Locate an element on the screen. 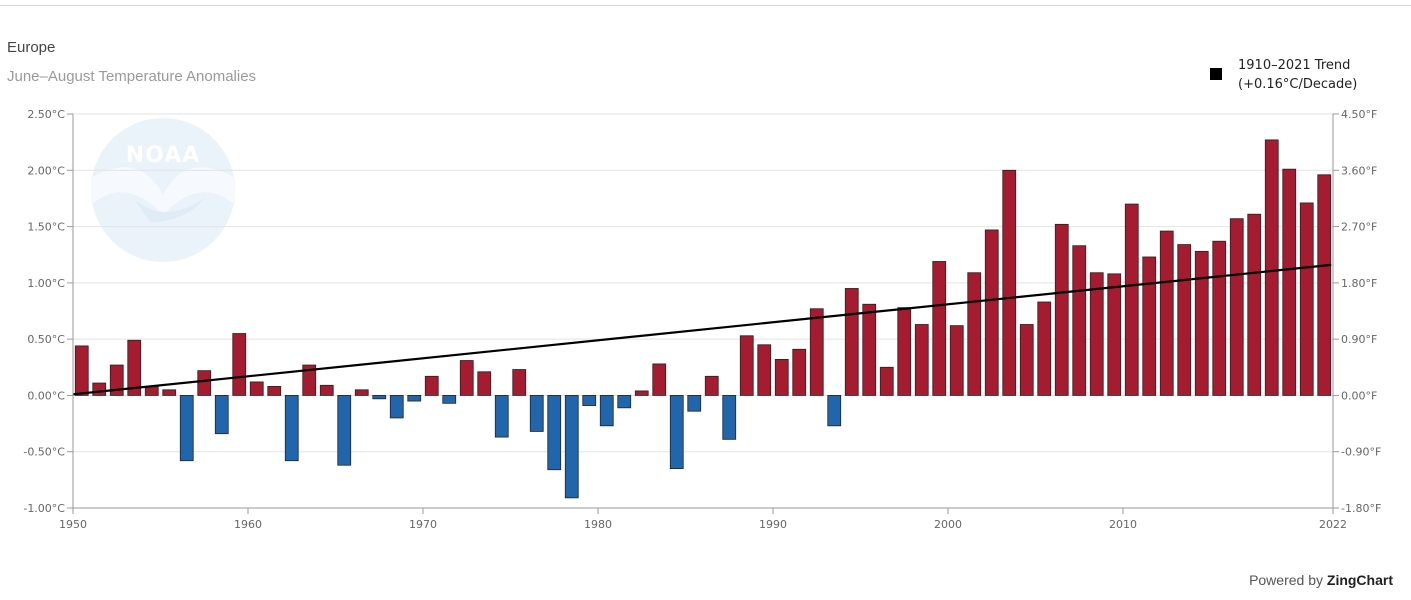 The width and height of the screenshot is (1411, 600). x-tick-label: 1980 is located at coordinates (598, 524).